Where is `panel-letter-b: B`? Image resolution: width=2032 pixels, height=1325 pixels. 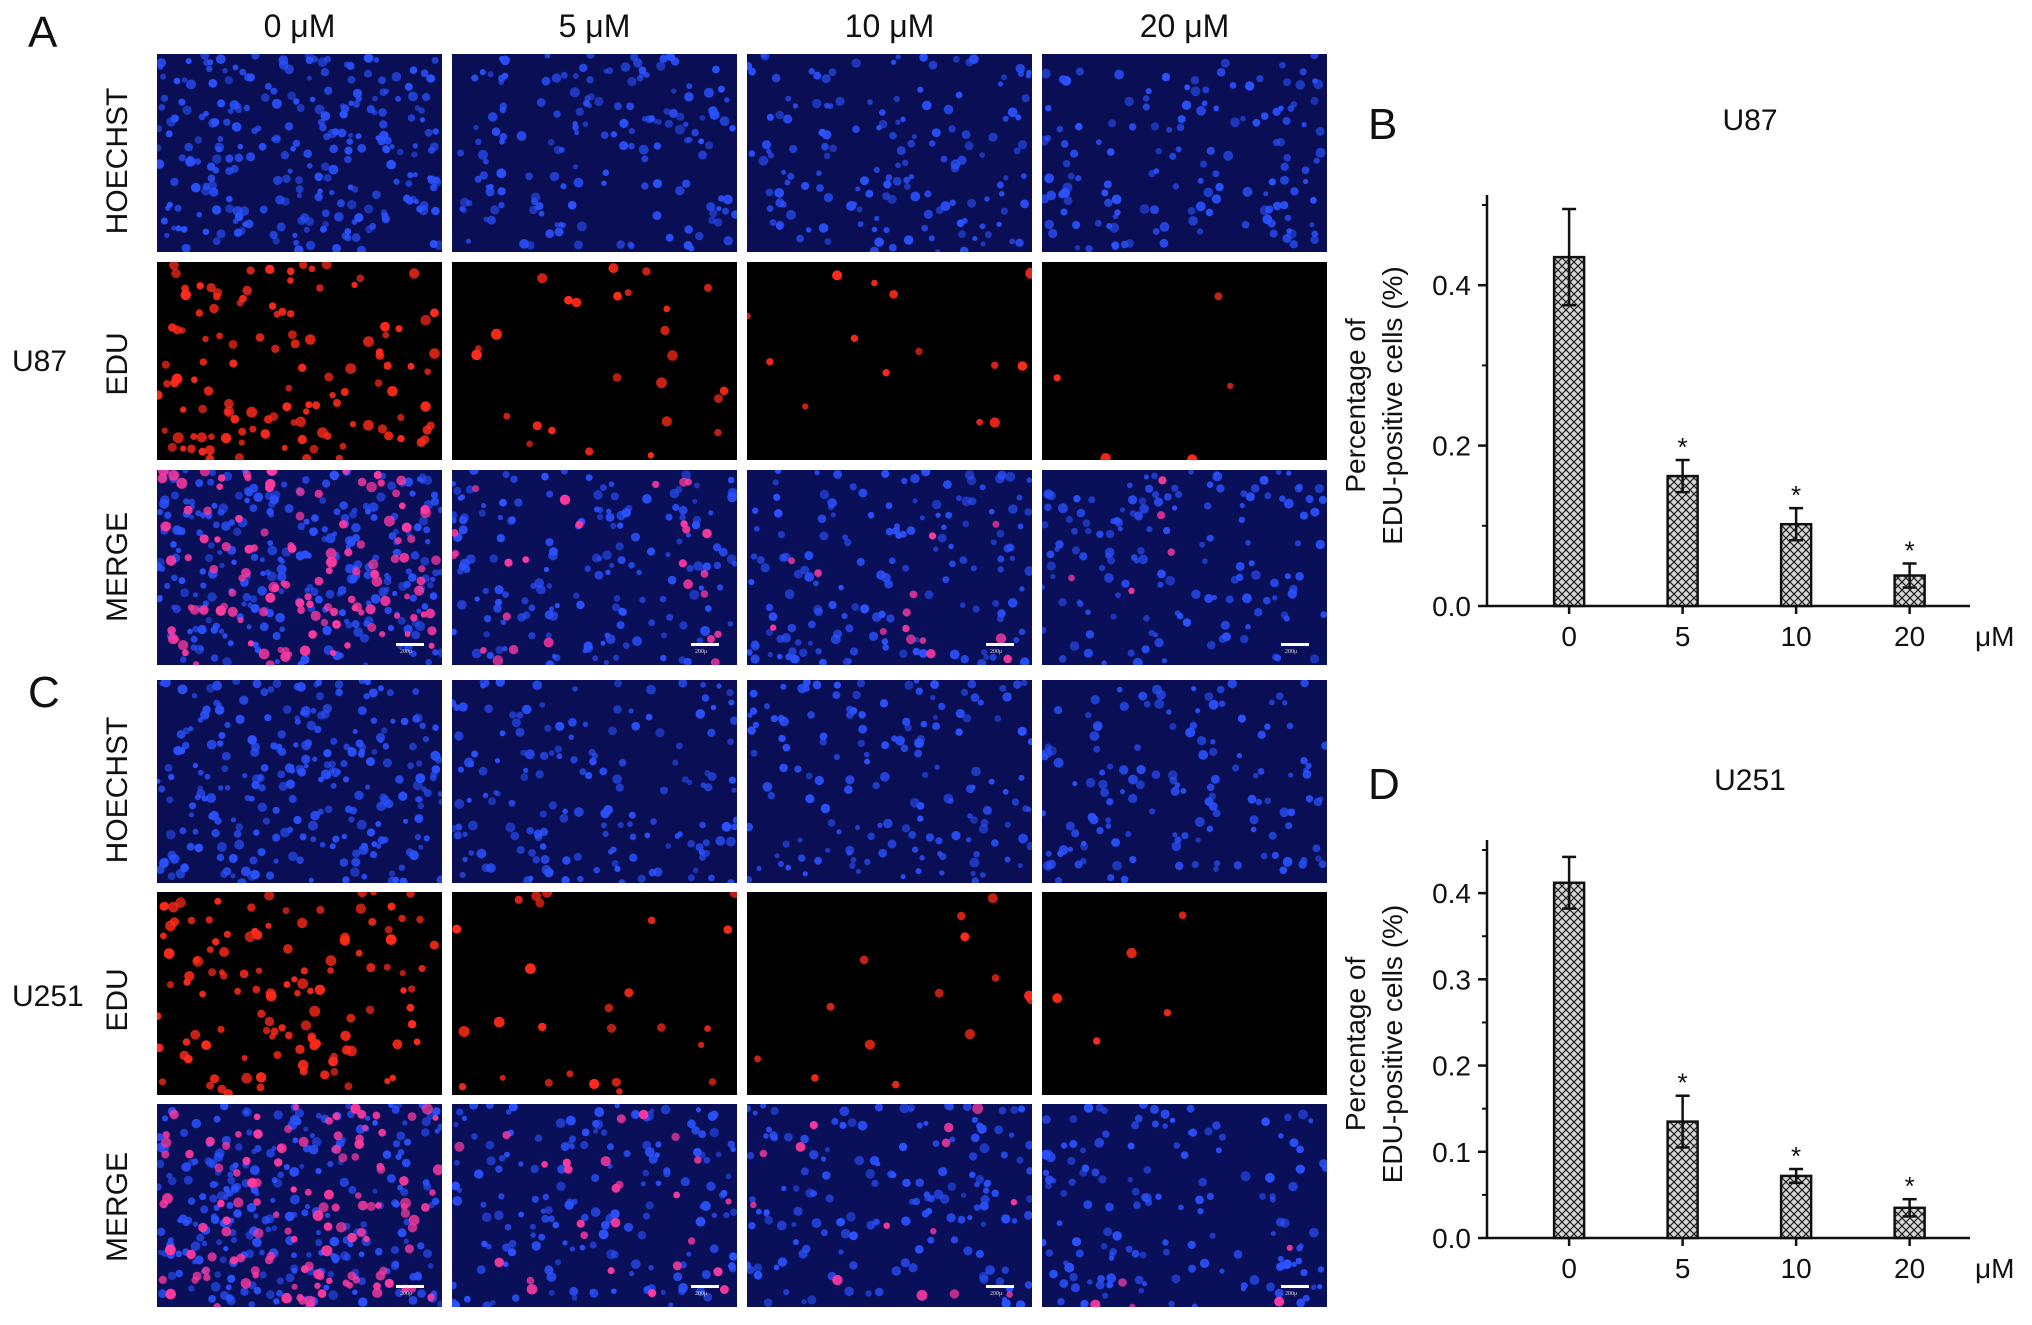 panel-letter-b: B is located at coordinates (1383, 124).